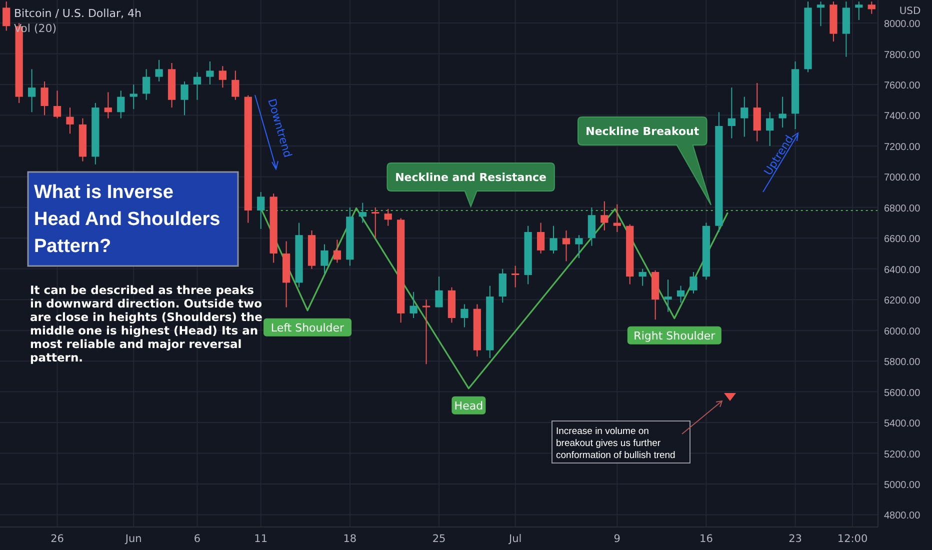  I want to click on y-tick-label: 7000.00, so click(902, 178).